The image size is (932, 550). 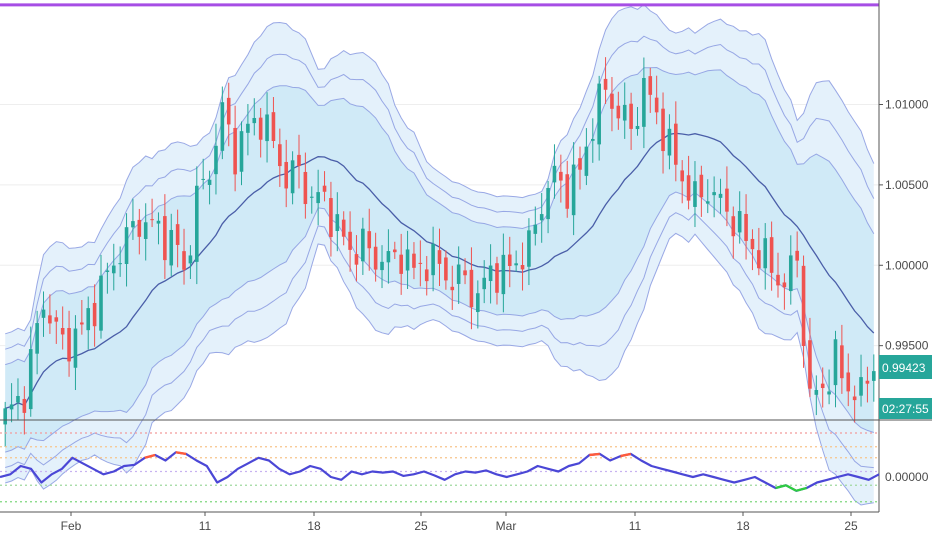 What do you see at coordinates (506, 526) in the screenshot?
I see `time-tick-label: Mar` at bounding box center [506, 526].